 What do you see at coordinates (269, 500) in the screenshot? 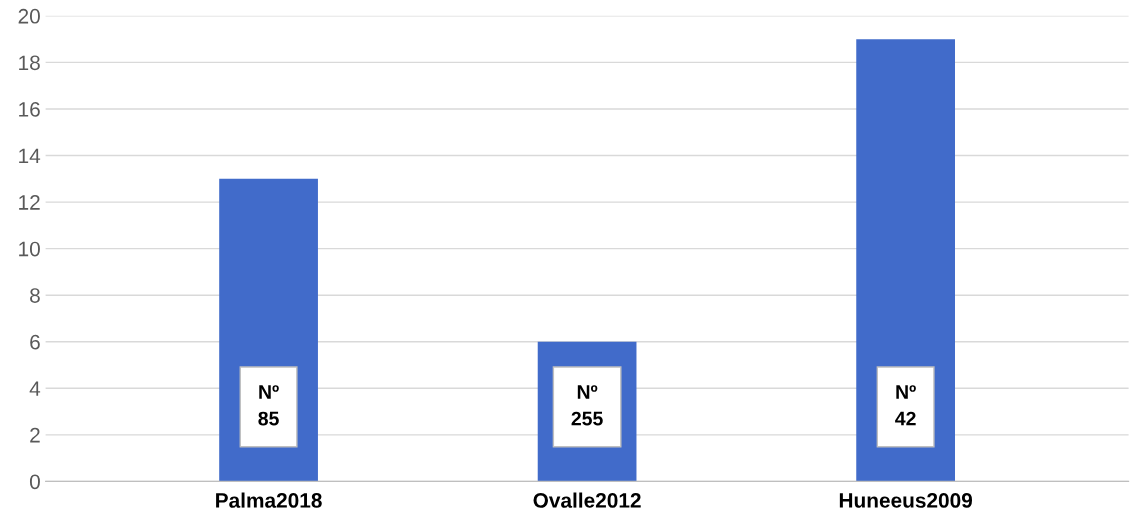
I see `x-tick-label: Palma2018` at bounding box center [269, 500].